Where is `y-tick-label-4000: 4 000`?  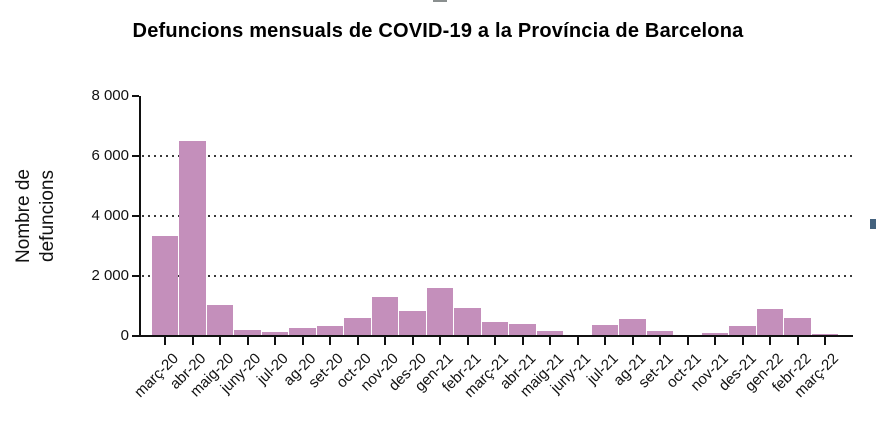
y-tick-label-4000: 4 000 is located at coordinates (110, 215).